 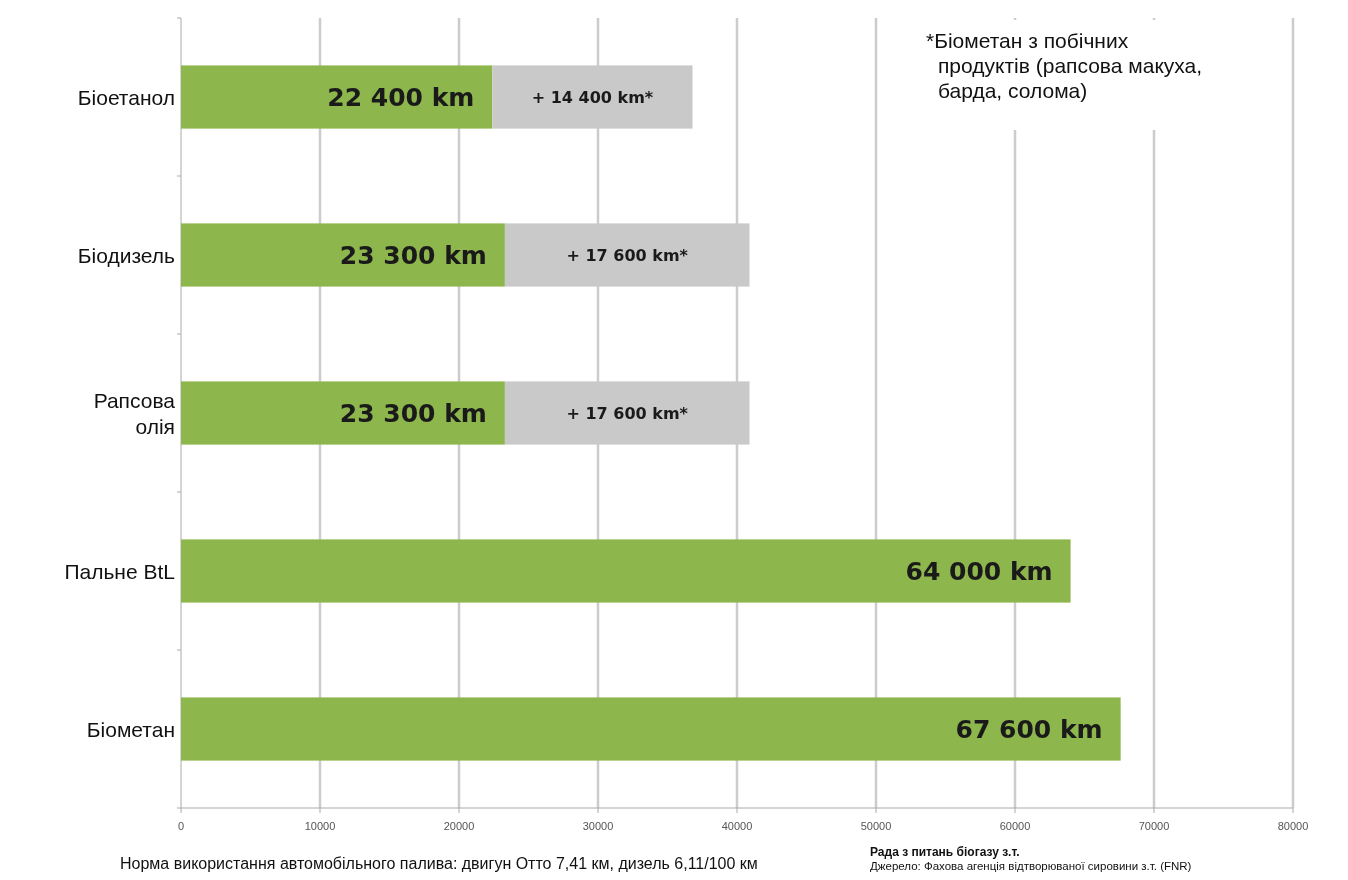 What do you see at coordinates (126, 97) in the screenshot?
I see `y-tick-label: Біоетанол` at bounding box center [126, 97].